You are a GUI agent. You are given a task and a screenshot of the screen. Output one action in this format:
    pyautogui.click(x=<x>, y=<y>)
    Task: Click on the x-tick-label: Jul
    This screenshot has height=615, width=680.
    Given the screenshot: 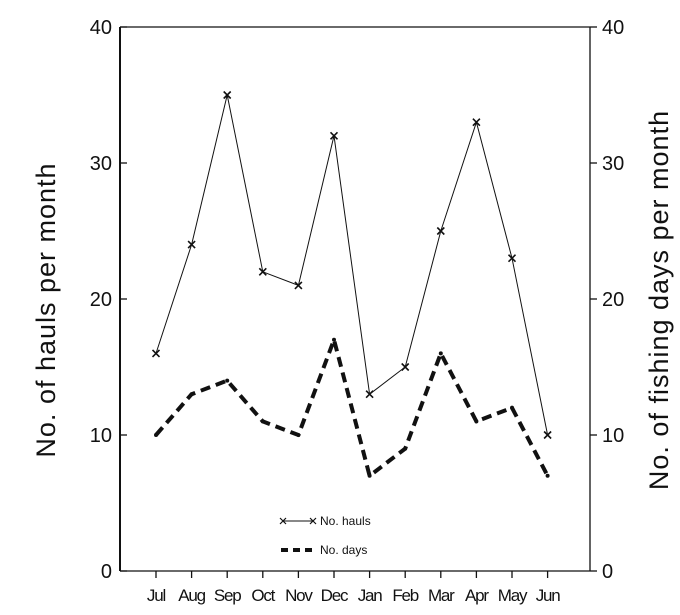 What is the action you would take?
    pyautogui.click(x=156, y=595)
    